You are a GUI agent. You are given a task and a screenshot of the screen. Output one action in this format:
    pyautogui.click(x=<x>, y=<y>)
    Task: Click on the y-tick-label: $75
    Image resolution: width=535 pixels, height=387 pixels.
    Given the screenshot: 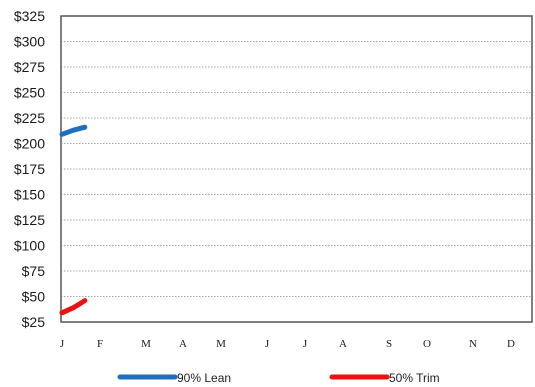 What is the action you would take?
    pyautogui.click(x=34, y=271)
    